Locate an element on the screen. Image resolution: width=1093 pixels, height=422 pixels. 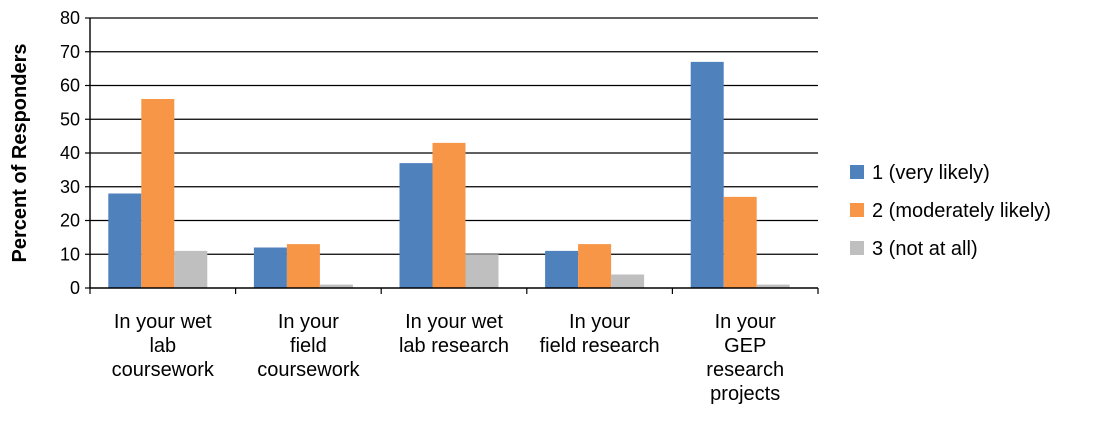
legend-label: 1 (very likely) is located at coordinates (931, 173).